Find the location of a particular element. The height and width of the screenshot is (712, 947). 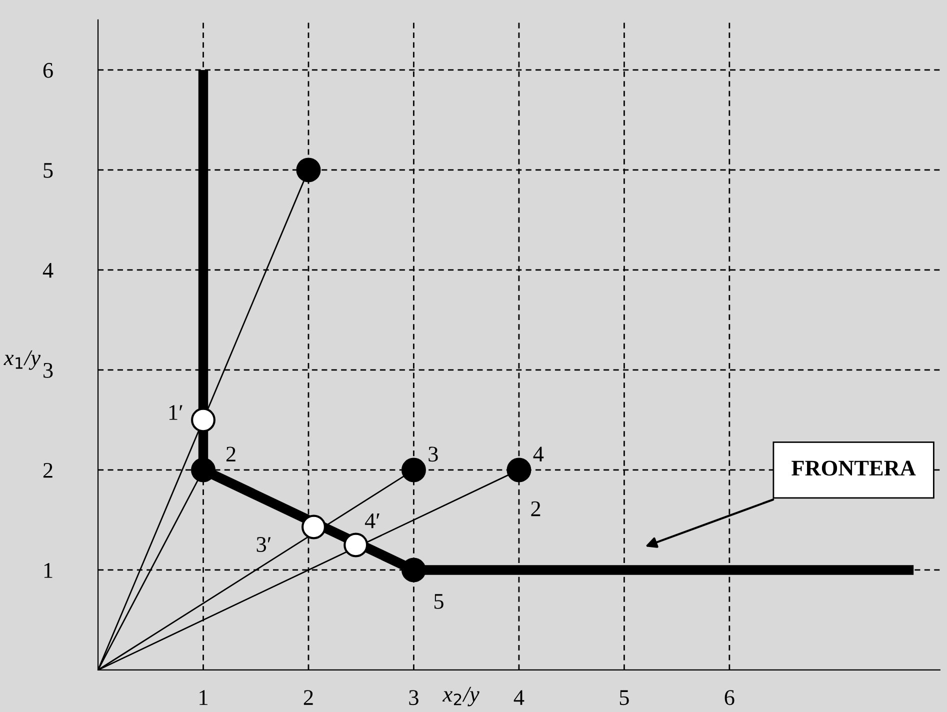

x-tick-label: 3 is located at coordinates (413, 698).